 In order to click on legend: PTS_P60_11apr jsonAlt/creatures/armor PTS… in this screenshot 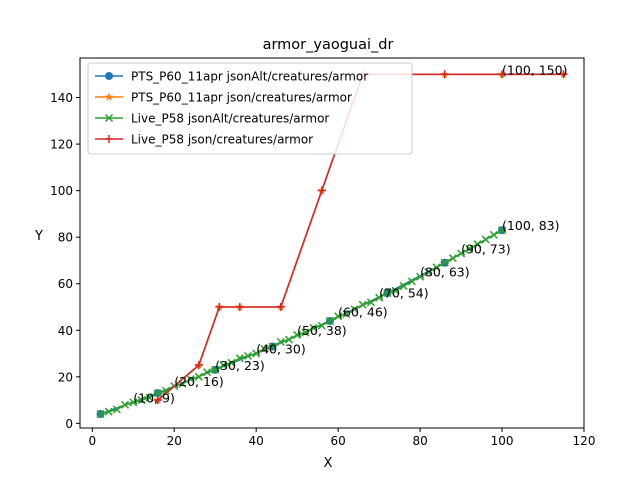, I will do `click(250, 108)`.